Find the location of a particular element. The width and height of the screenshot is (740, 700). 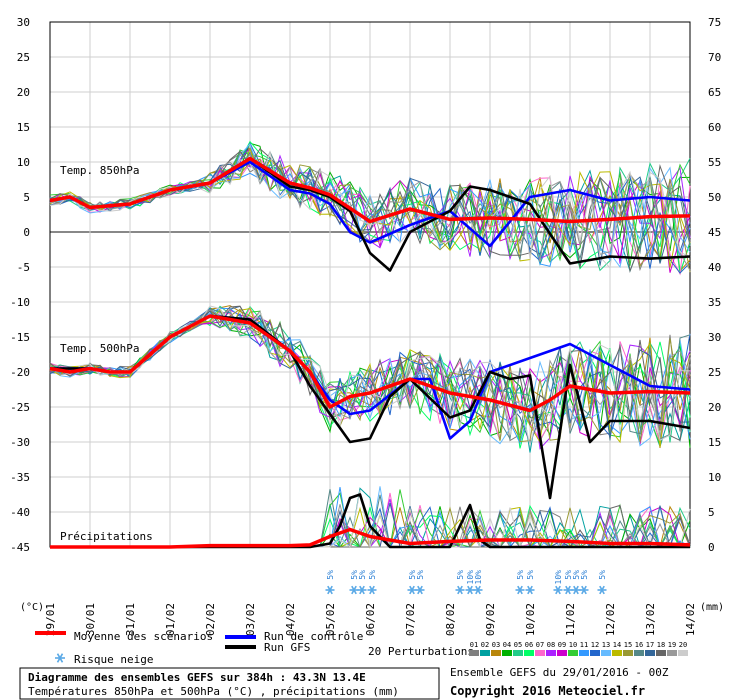

x-tick-label: 30/01 is located at coordinates (90, 619).